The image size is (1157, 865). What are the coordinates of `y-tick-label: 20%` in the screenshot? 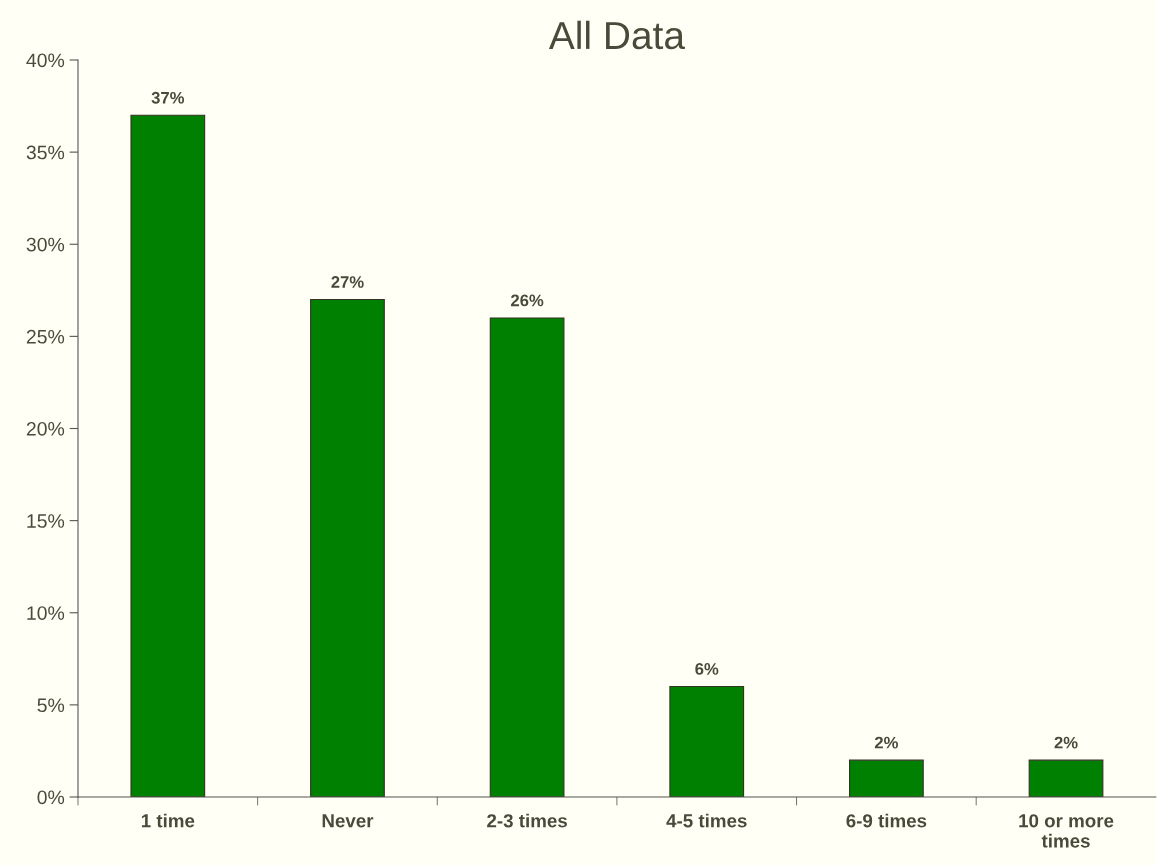 It's located at (45, 428).